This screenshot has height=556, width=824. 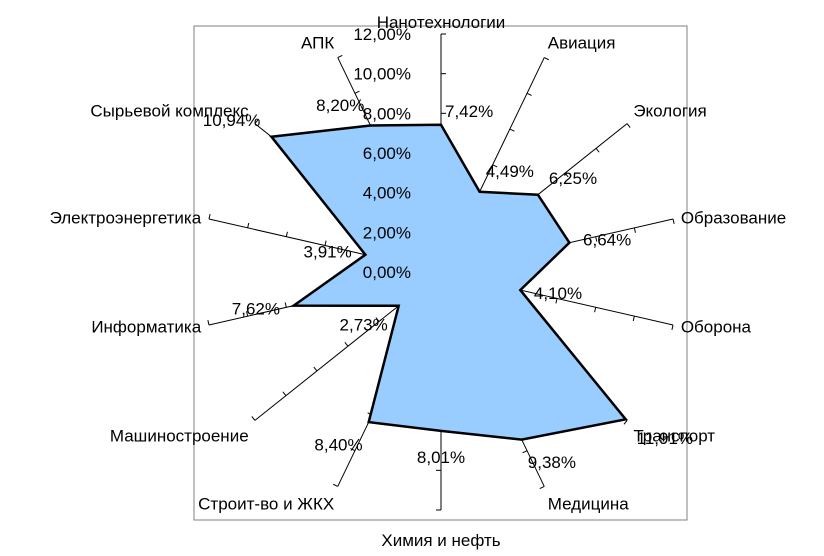 I want to click on data-value-label: 10,94%, so click(x=232, y=120).